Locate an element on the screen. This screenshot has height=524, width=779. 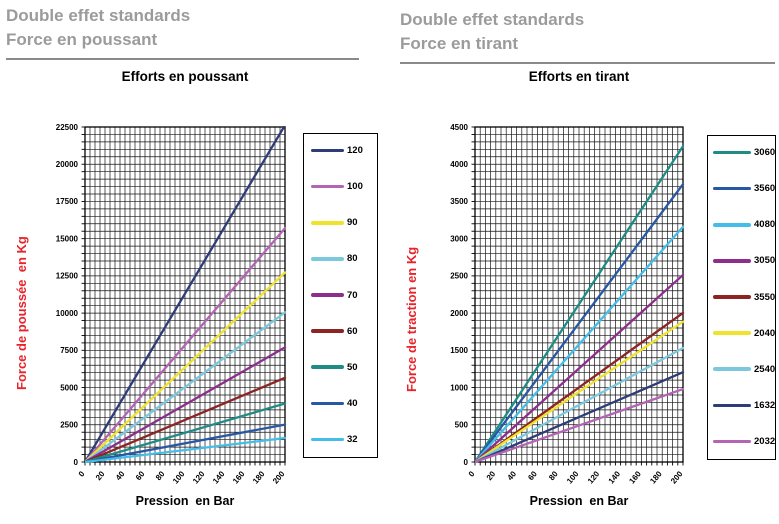
legend-label: 70 is located at coordinates (352, 295).